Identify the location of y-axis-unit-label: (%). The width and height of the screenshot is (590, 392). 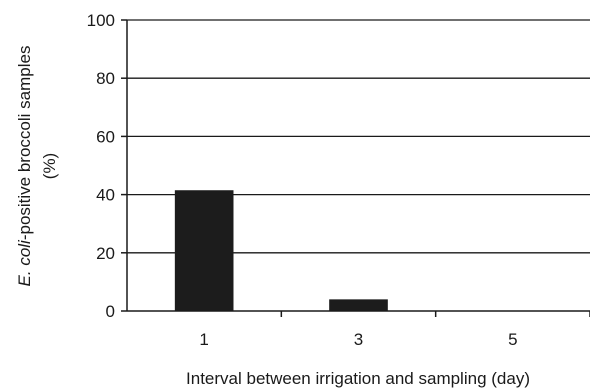
(49, 166).